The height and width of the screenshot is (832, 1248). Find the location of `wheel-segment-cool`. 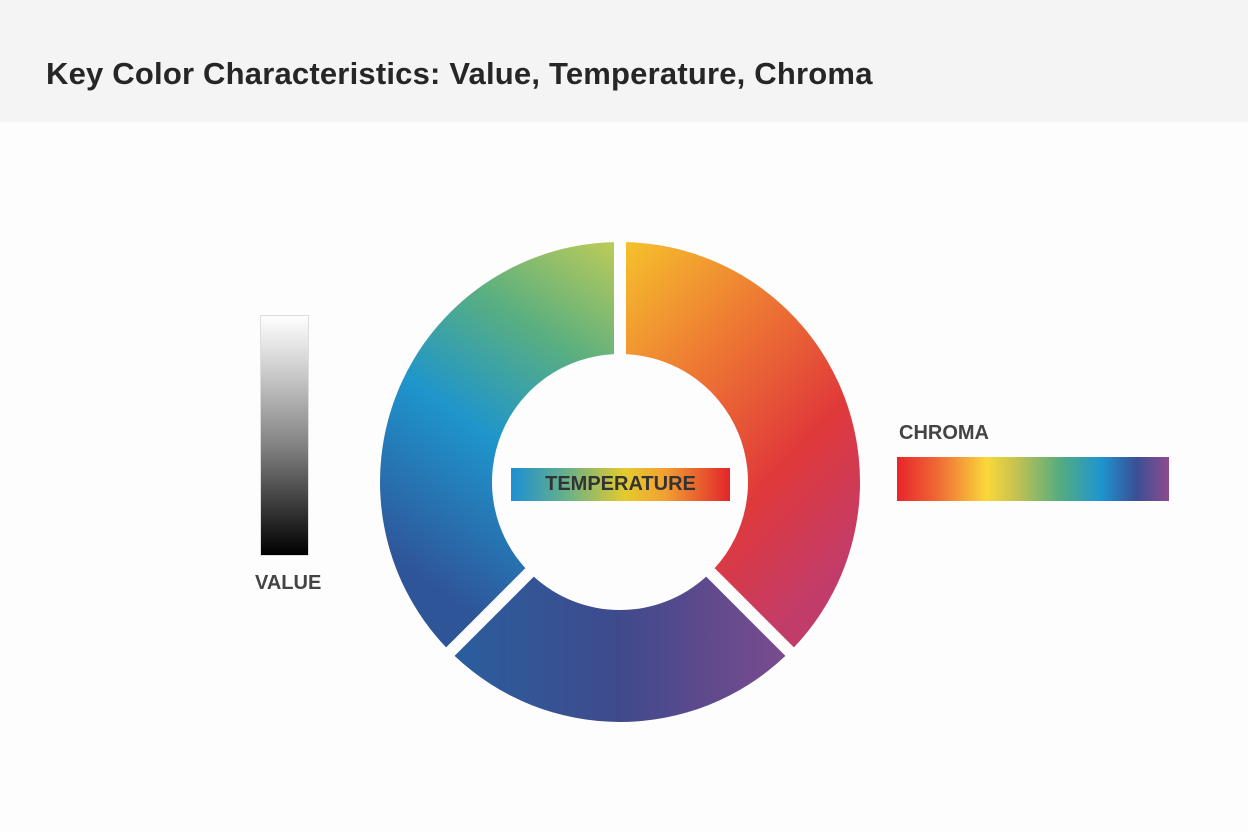

wheel-segment-cool is located at coordinates (497, 445).